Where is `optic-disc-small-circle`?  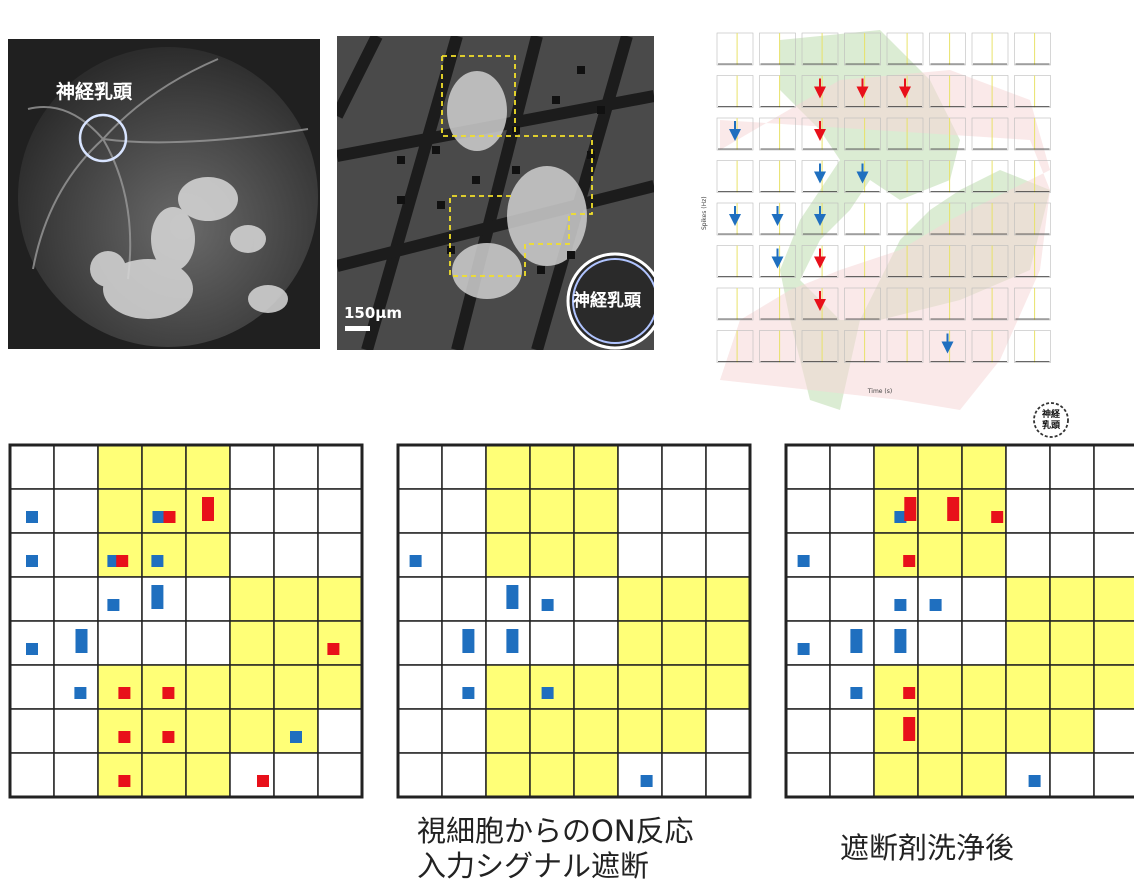
optic-disc-small-circle is located at coordinates (1051, 420).